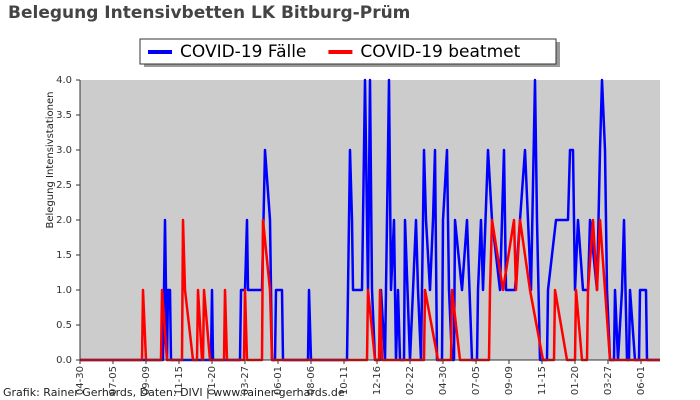 This screenshot has height=400, width=700. Describe the element at coordinates (64, 185) in the screenshot. I see `y-tick-label: 2.5` at that location.